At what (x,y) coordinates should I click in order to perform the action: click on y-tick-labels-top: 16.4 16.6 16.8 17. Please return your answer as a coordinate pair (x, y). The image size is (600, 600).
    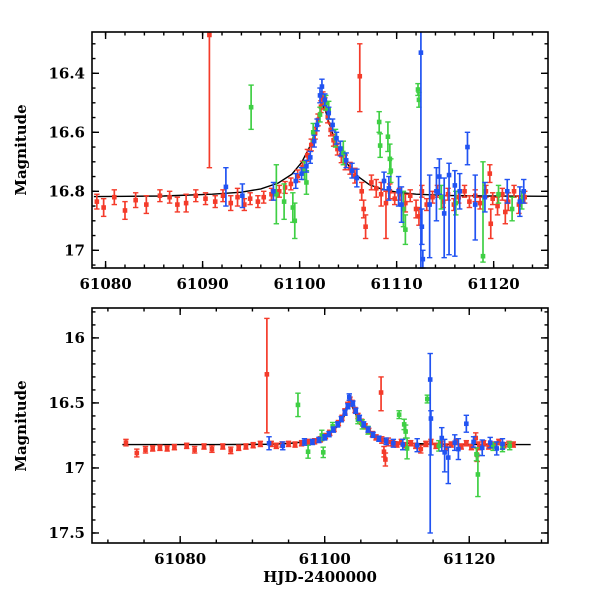
    Looking at the image, I should click on (66, 161).